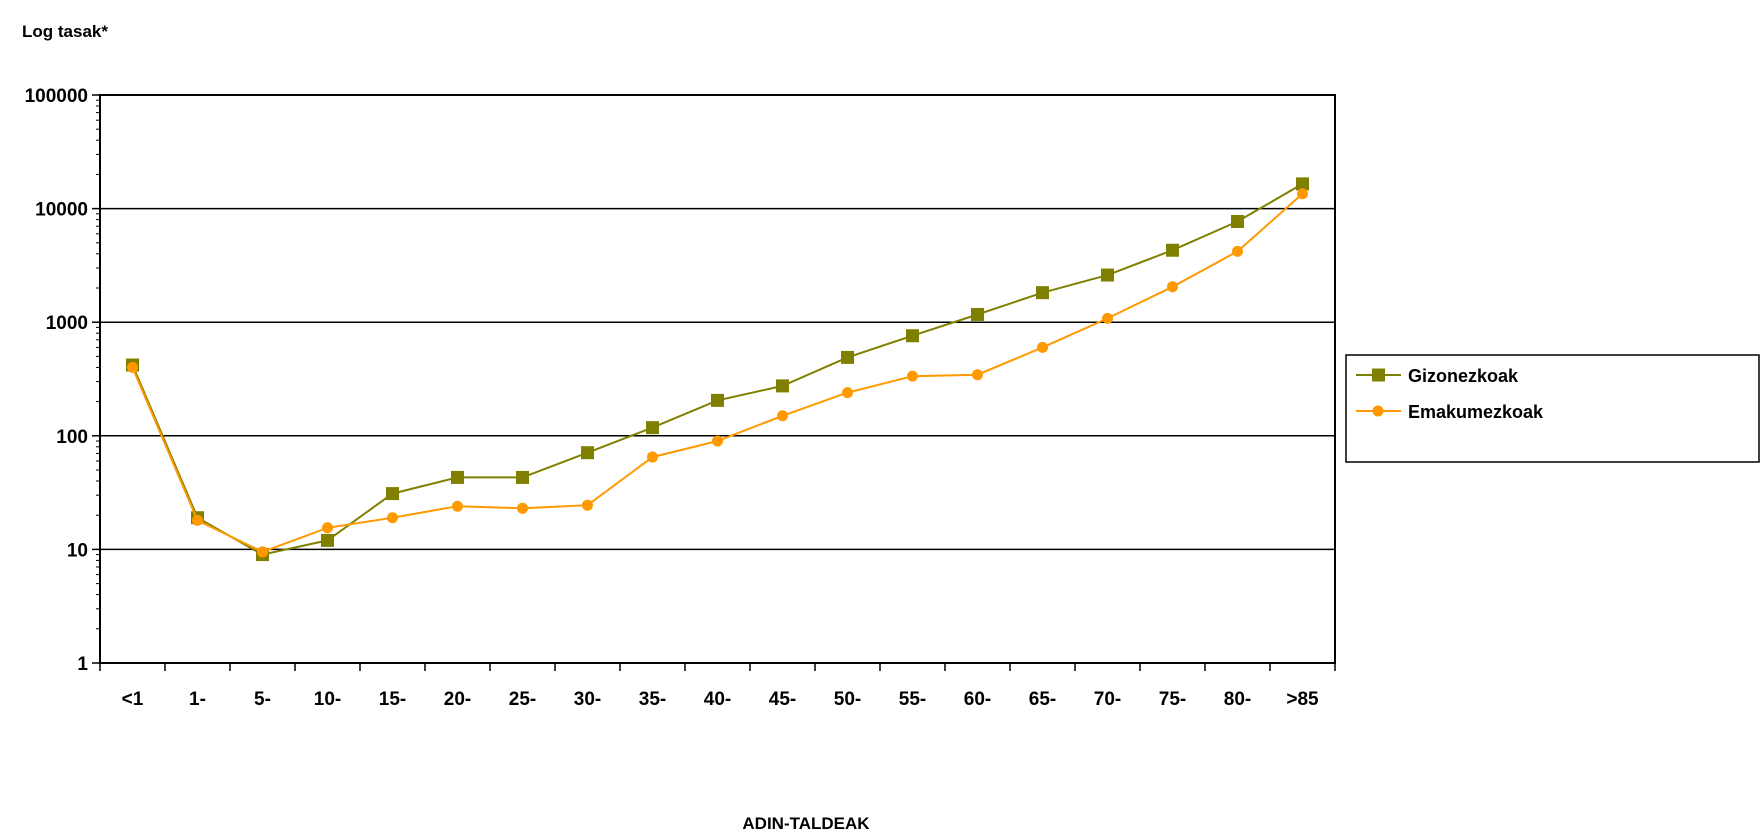 This screenshot has height=838, width=1762. What do you see at coordinates (1476, 412) in the screenshot?
I see `legend-label: Emakumezkoak` at bounding box center [1476, 412].